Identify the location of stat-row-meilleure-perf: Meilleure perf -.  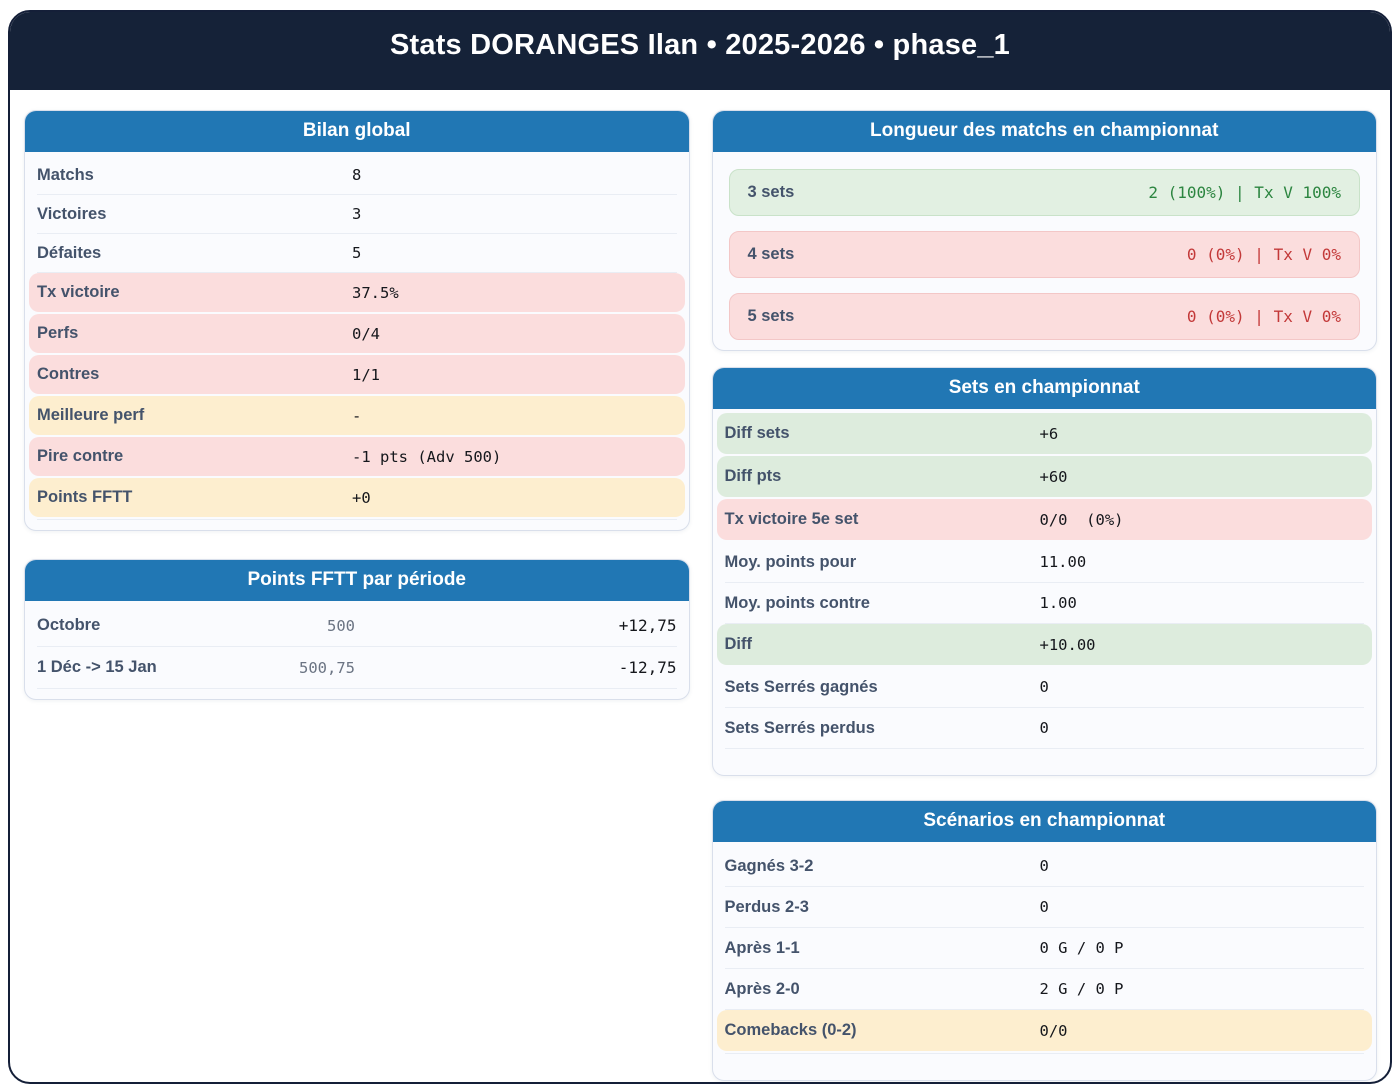
(357, 415).